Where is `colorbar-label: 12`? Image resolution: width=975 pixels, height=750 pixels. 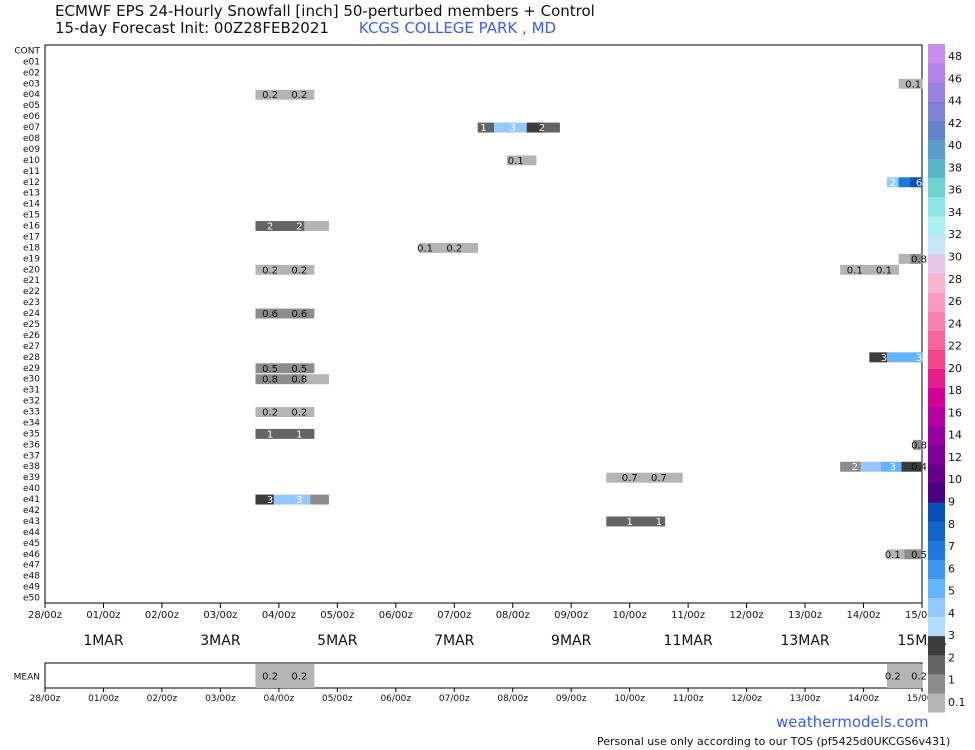 colorbar-label: 12 is located at coordinates (955, 457).